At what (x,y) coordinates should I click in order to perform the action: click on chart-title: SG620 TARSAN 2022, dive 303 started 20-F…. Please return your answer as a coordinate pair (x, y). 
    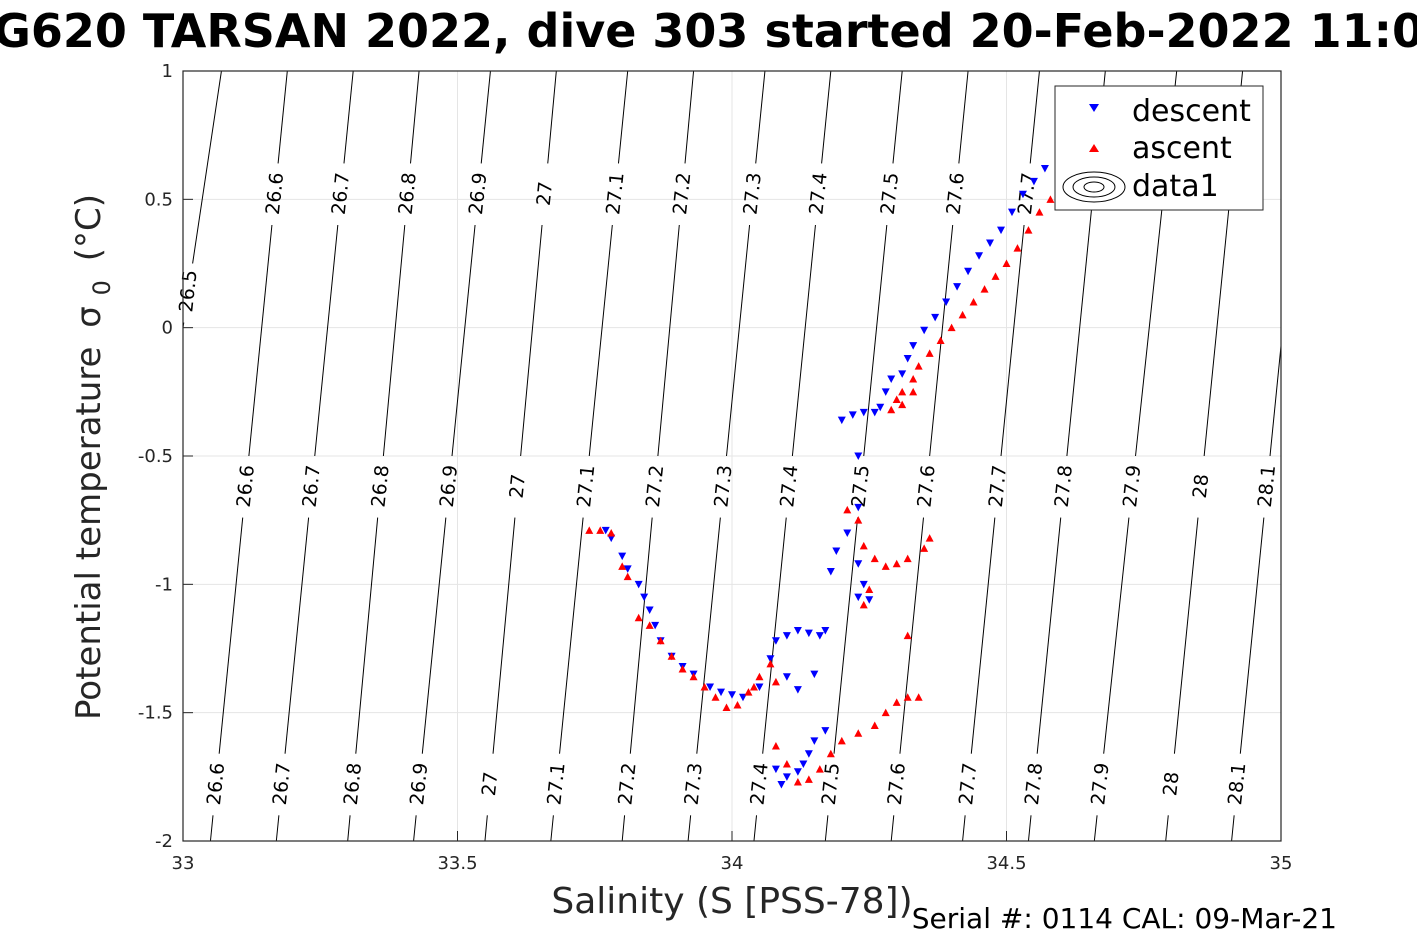
    Looking at the image, I should click on (708, 31).